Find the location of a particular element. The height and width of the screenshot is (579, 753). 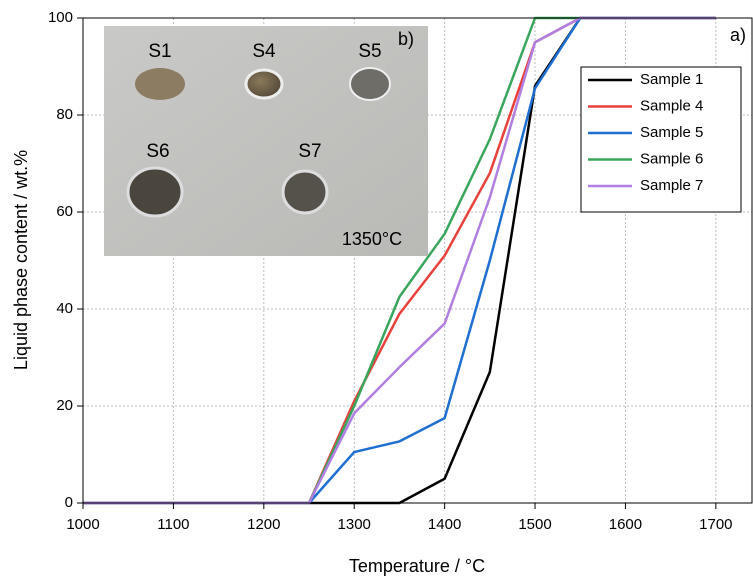

legend-label: Sample 6 is located at coordinates (671, 158).